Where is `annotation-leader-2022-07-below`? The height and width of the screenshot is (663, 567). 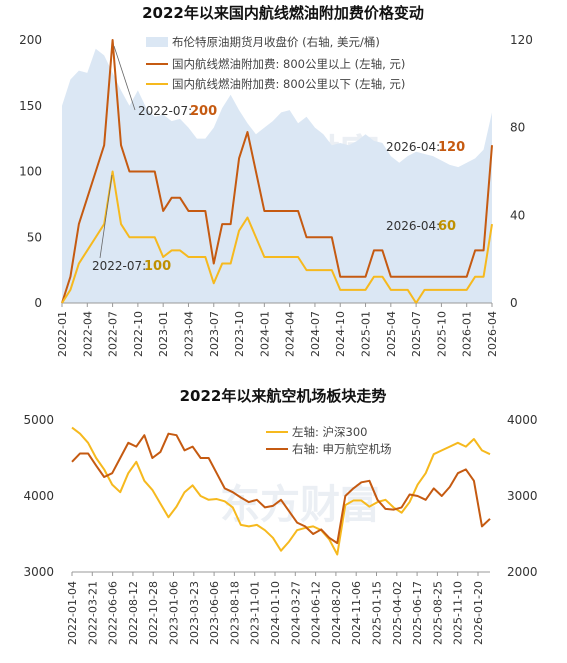 annotation-leader-2022-07-below is located at coordinates (106, 216).